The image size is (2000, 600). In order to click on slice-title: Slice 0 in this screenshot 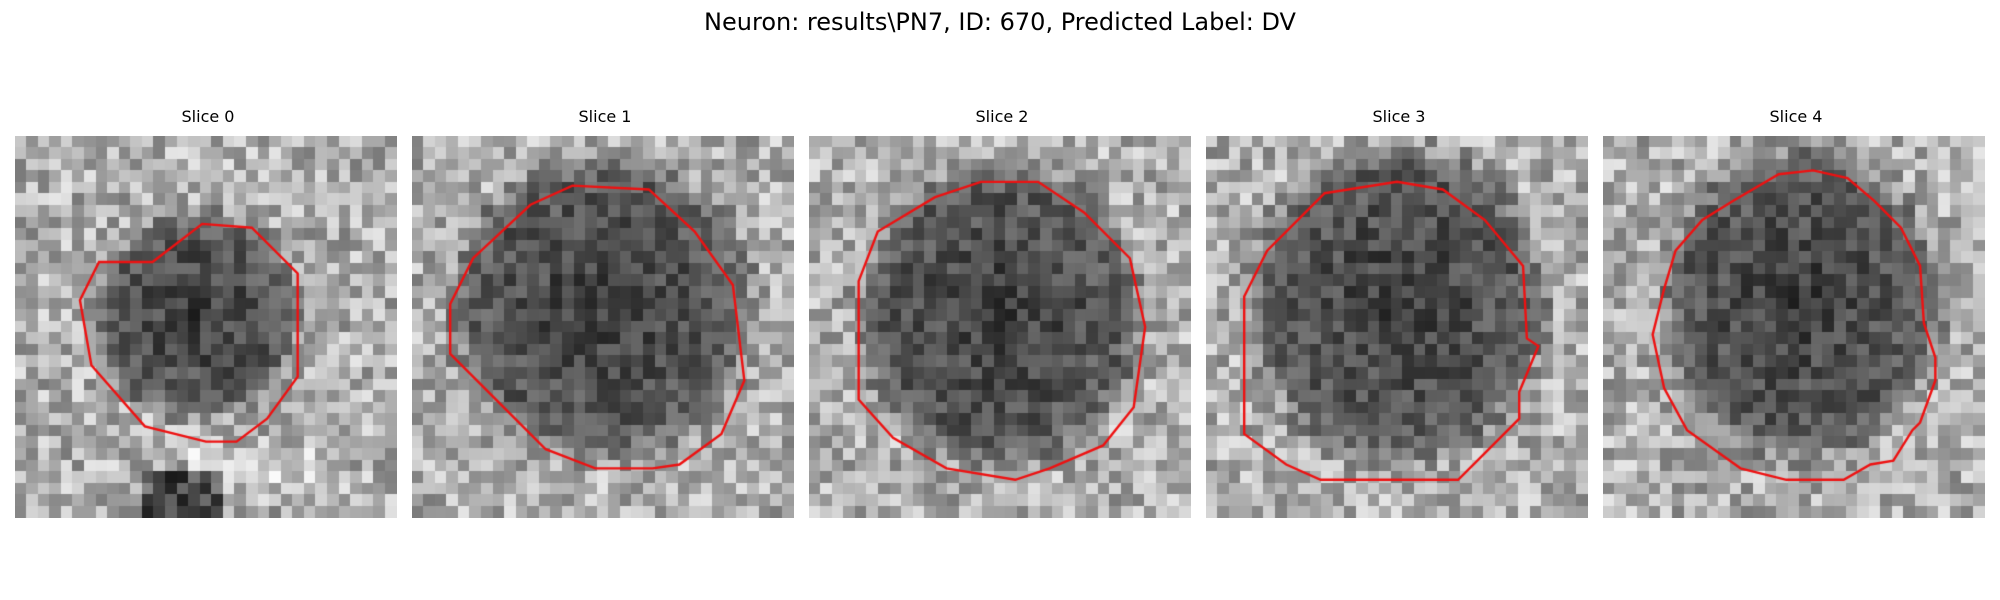, I will do `click(208, 116)`.